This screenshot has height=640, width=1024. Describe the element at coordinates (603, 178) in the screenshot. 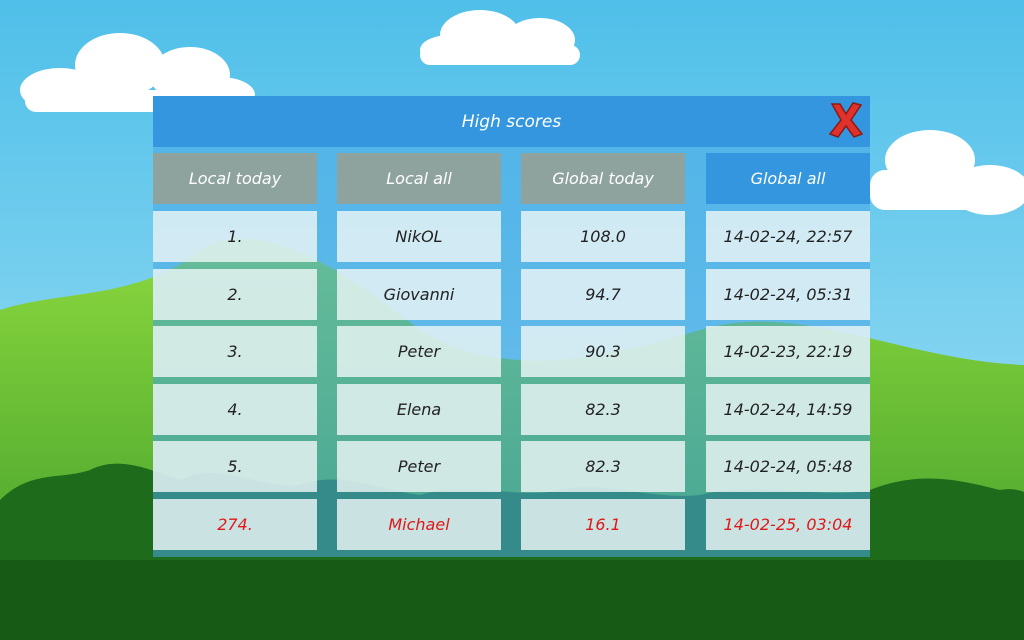

I see `tab: Global today` at that location.